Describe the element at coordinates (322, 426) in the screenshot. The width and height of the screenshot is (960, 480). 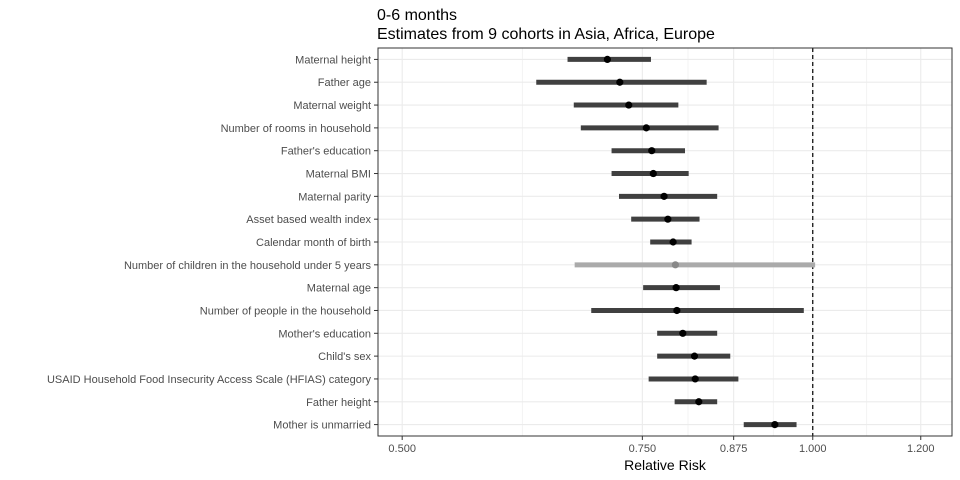
I see `y-tick-label: Mother is unmarried` at that location.